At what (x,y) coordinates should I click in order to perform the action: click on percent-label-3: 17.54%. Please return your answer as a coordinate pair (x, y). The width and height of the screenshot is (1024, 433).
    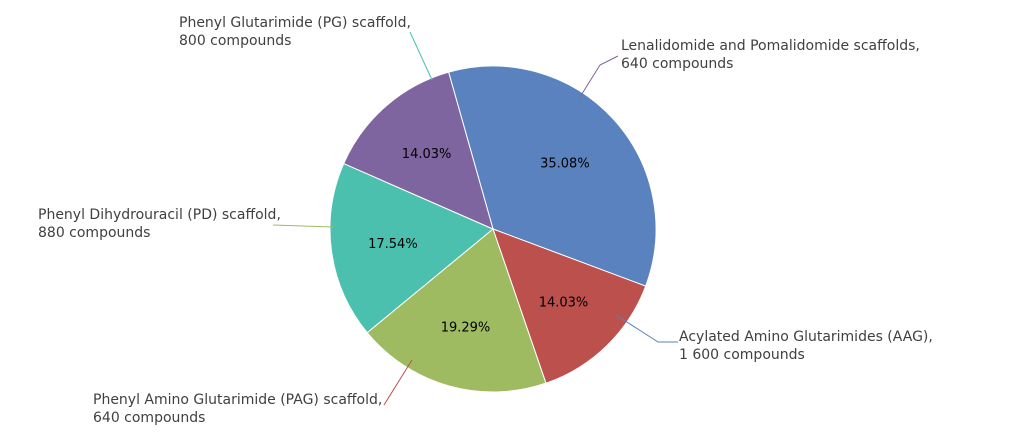
    Looking at the image, I should click on (393, 244).